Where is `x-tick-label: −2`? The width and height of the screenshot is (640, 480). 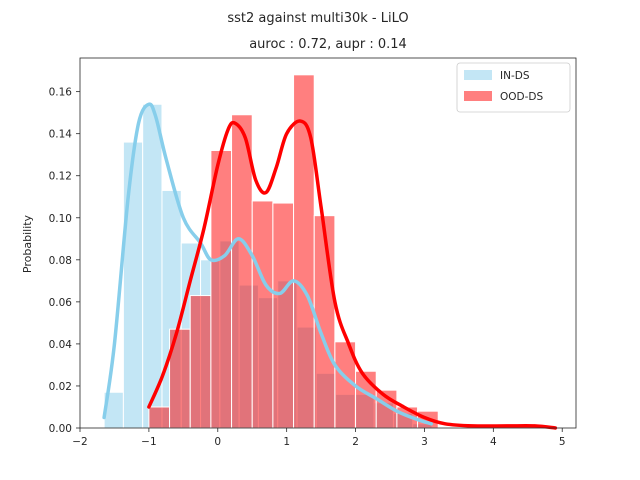 x-tick-label: −2 is located at coordinates (79, 442).